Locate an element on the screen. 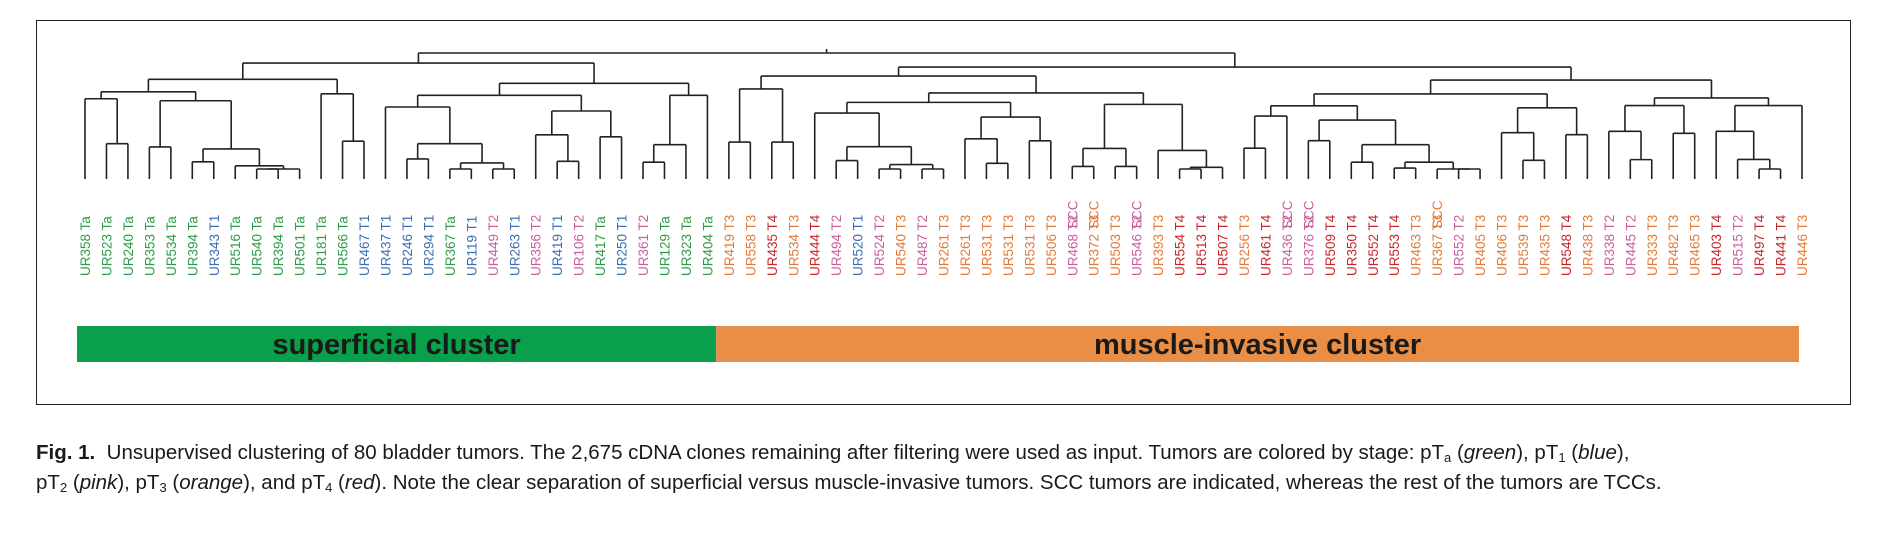  tumor-label: UR372 T3 is located at coordinates (1094, 245).